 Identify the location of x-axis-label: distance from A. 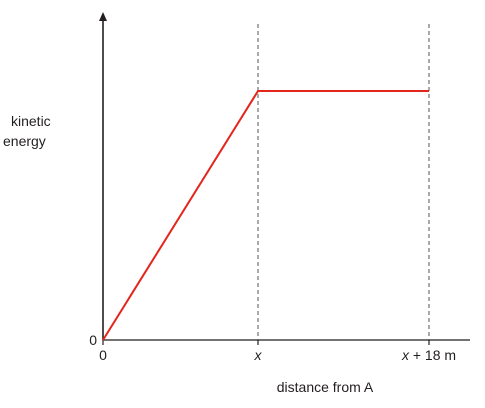
(325, 387).